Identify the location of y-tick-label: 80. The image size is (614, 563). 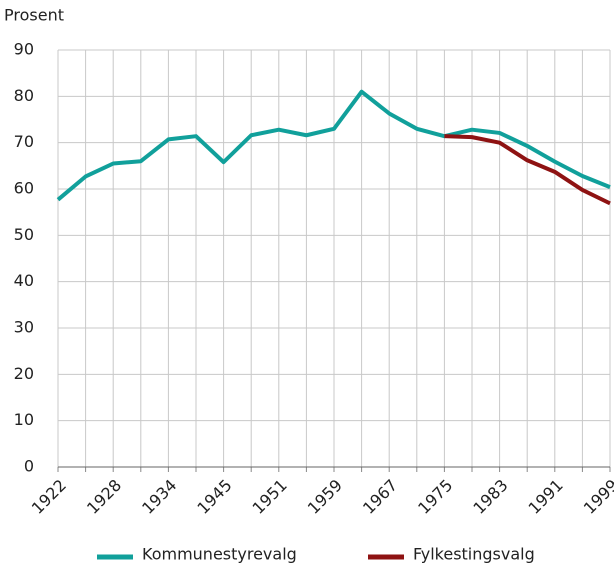
(24, 95).